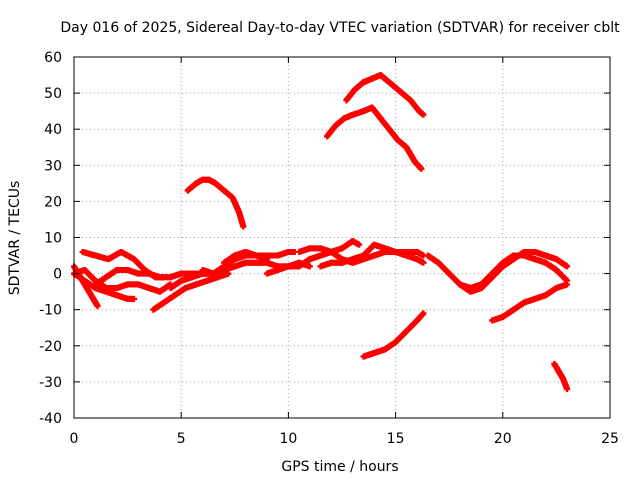 This screenshot has width=640, height=480. What do you see at coordinates (288, 439) in the screenshot?
I see `x-tick-label: 10` at bounding box center [288, 439].